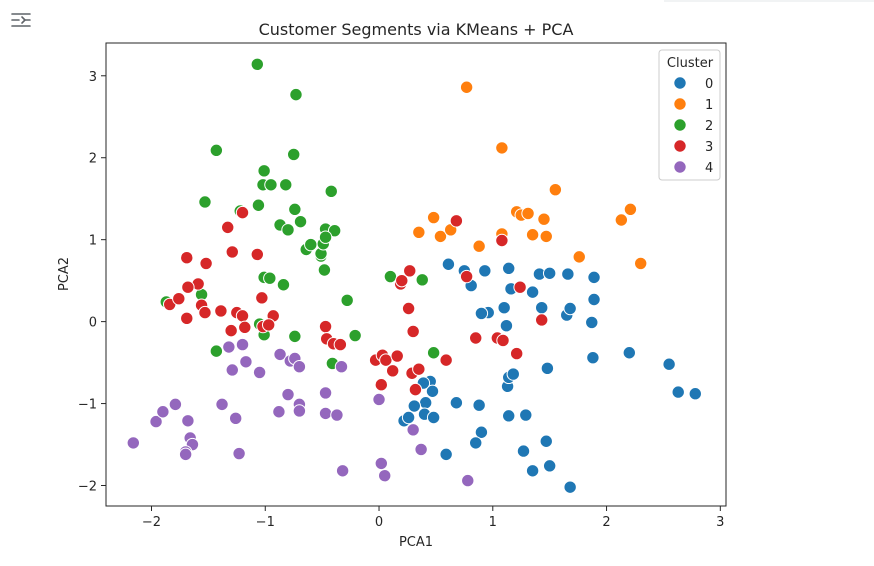 The height and width of the screenshot is (566, 874). What do you see at coordinates (416, 542) in the screenshot?
I see `x-axis-label: PCA1` at bounding box center [416, 542].